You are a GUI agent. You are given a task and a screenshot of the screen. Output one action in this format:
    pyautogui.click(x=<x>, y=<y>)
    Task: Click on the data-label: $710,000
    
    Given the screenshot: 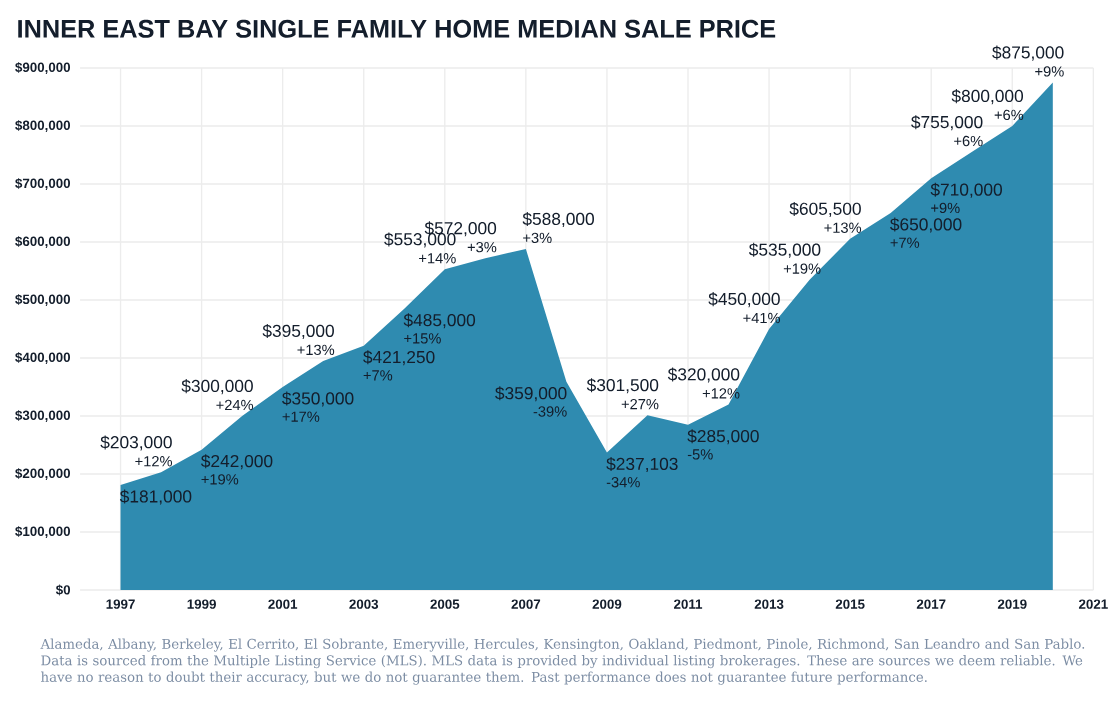 What is the action you would take?
    pyautogui.click(x=966, y=190)
    